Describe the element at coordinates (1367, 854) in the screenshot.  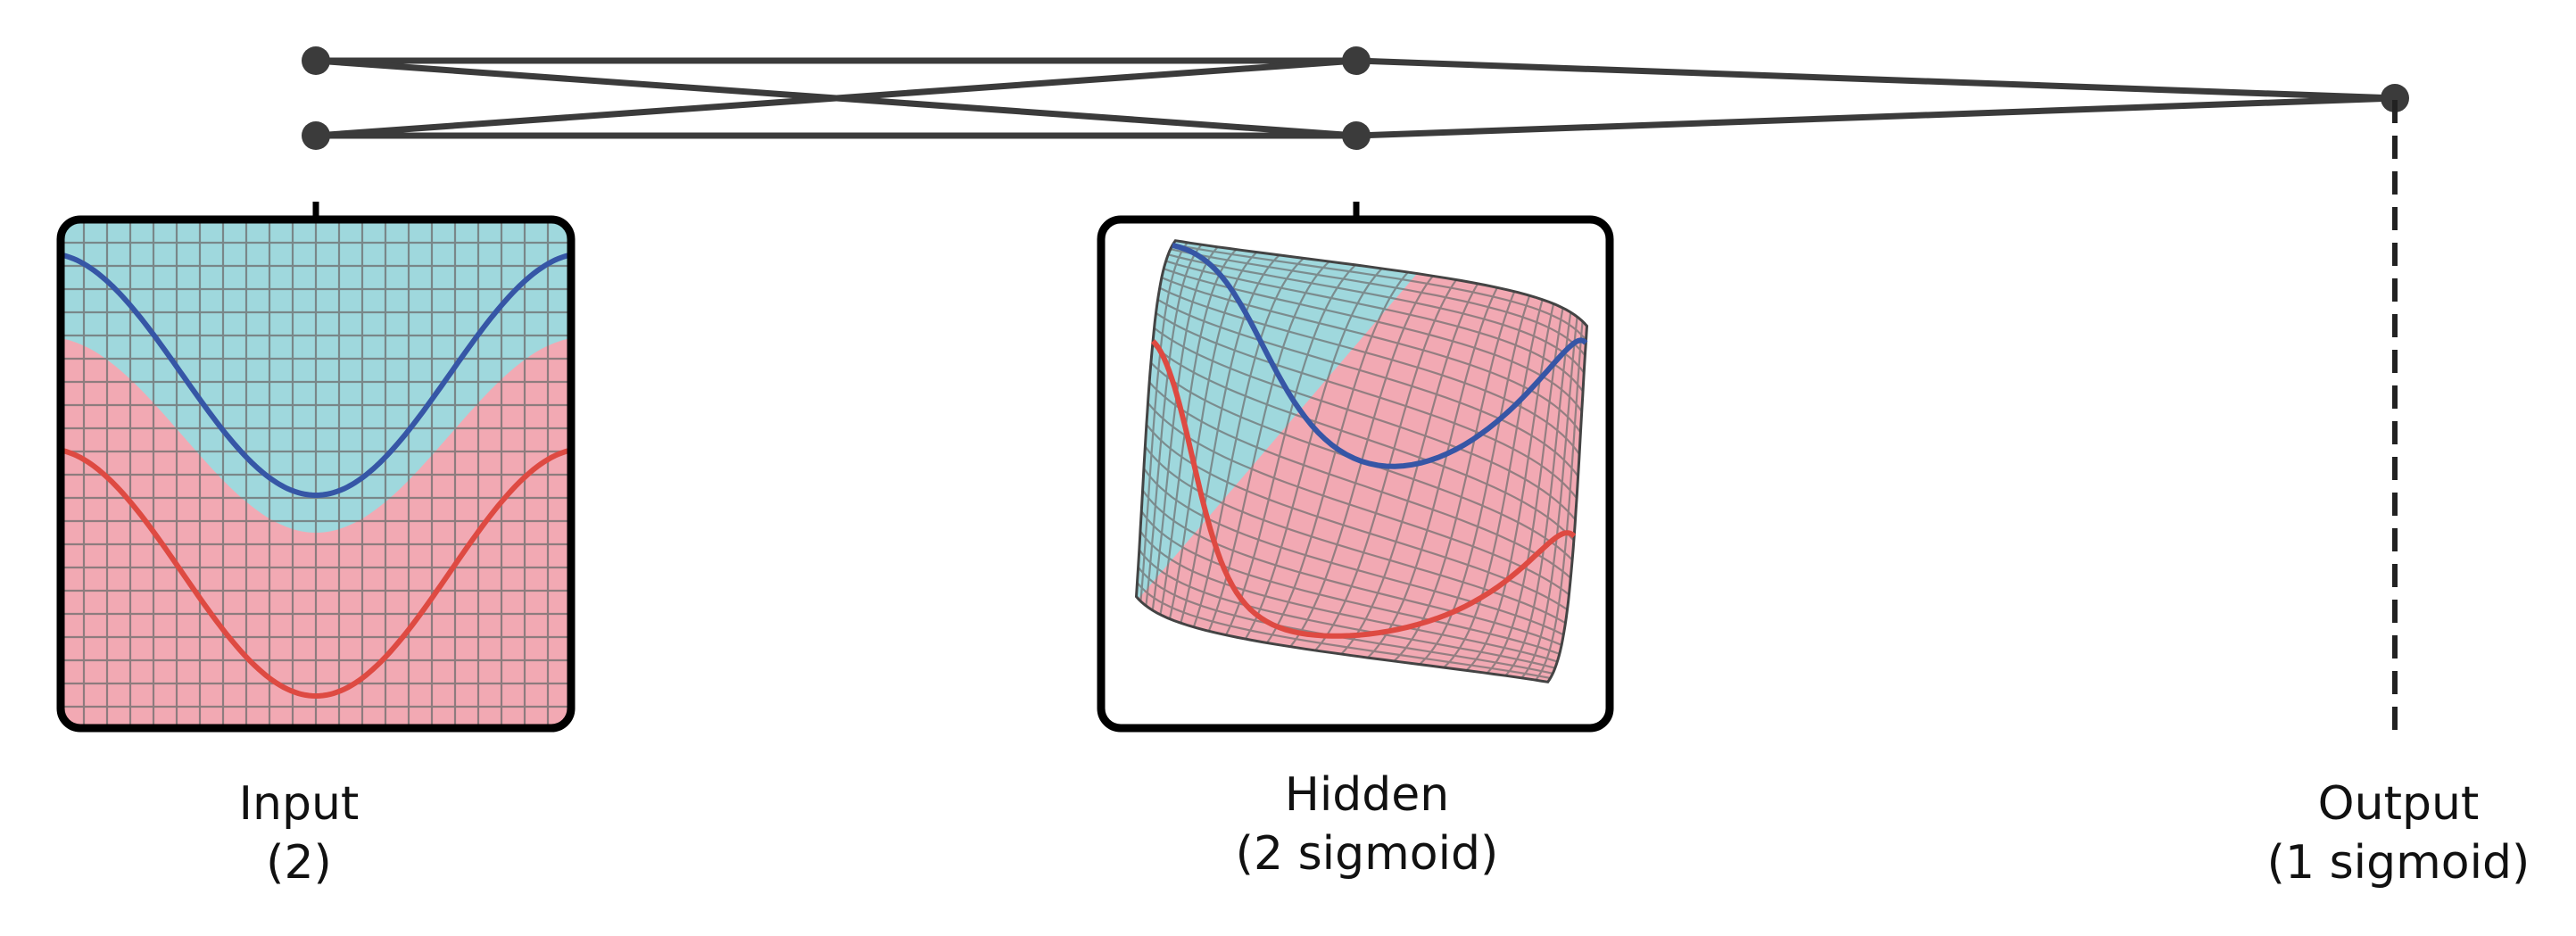
I see `hidden-layer-subtitle: (2 sigmoid)` at that location.